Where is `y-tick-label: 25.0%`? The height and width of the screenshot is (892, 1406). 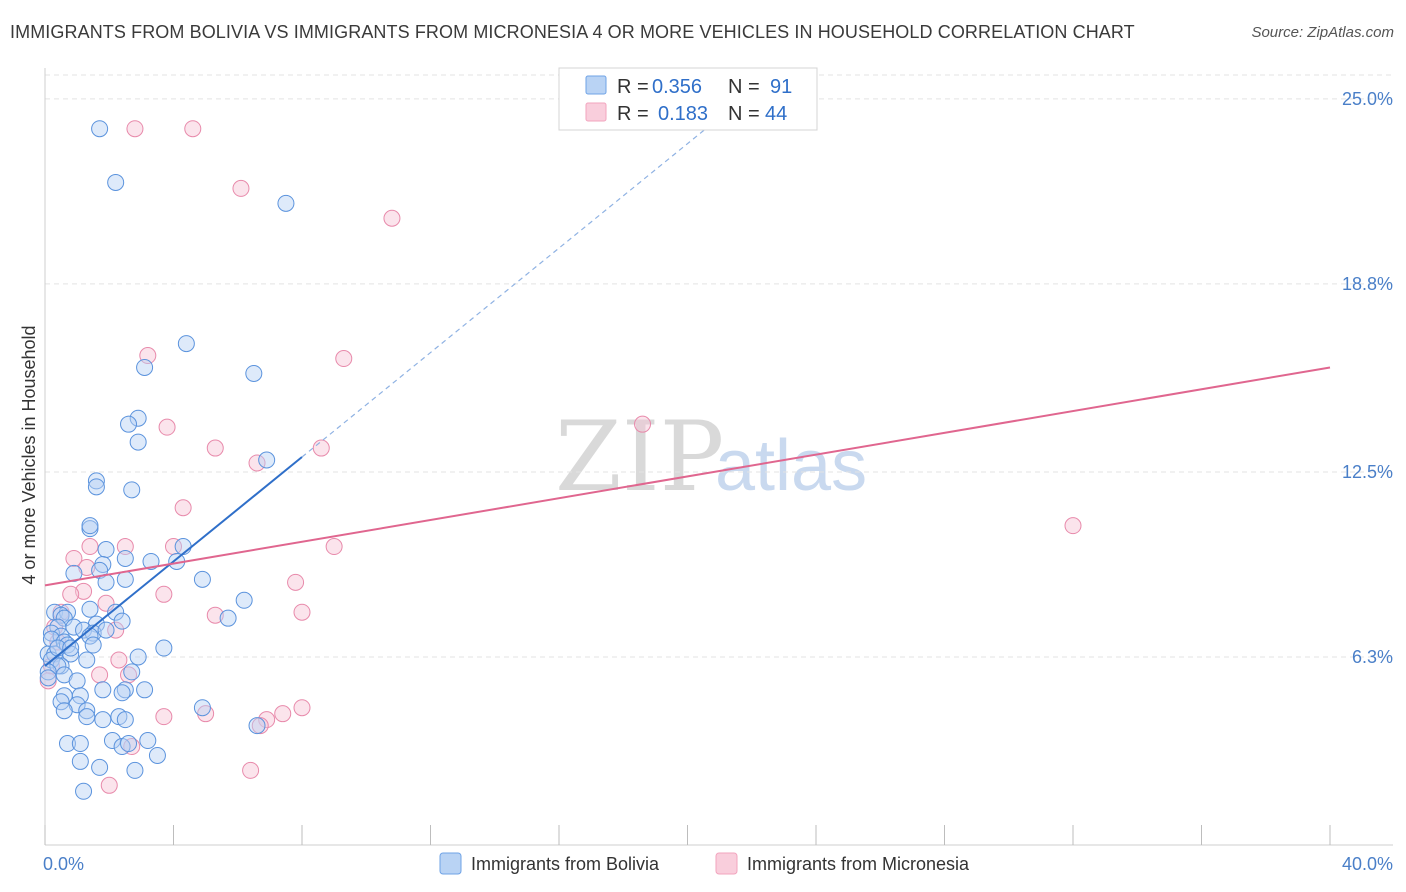
y-tick-label: 25.0% is located at coordinates (1367, 99).